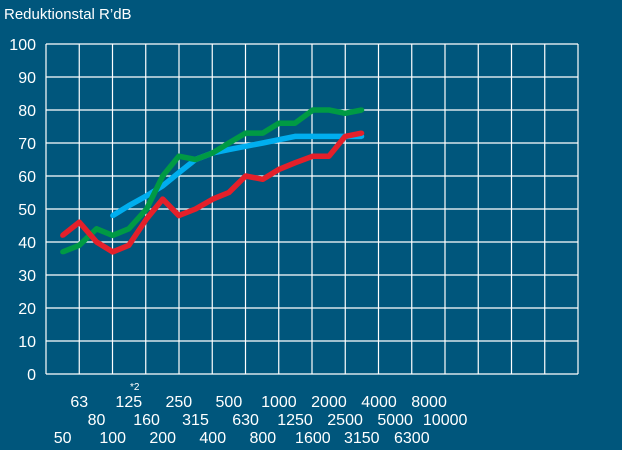  What do you see at coordinates (195, 420) in the screenshot?
I see `x-tick-label: 315` at bounding box center [195, 420].